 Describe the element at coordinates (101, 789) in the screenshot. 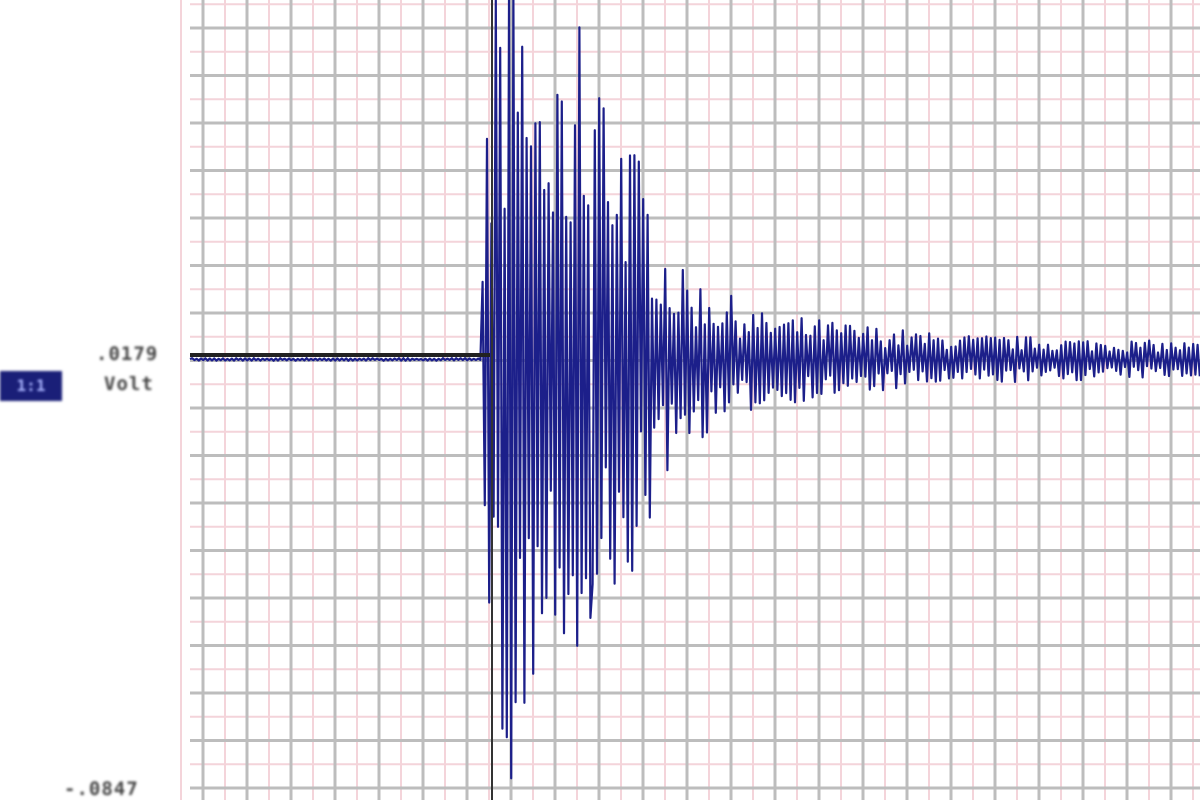

I see `y-tick-label-bottom: -.0847` at that location.